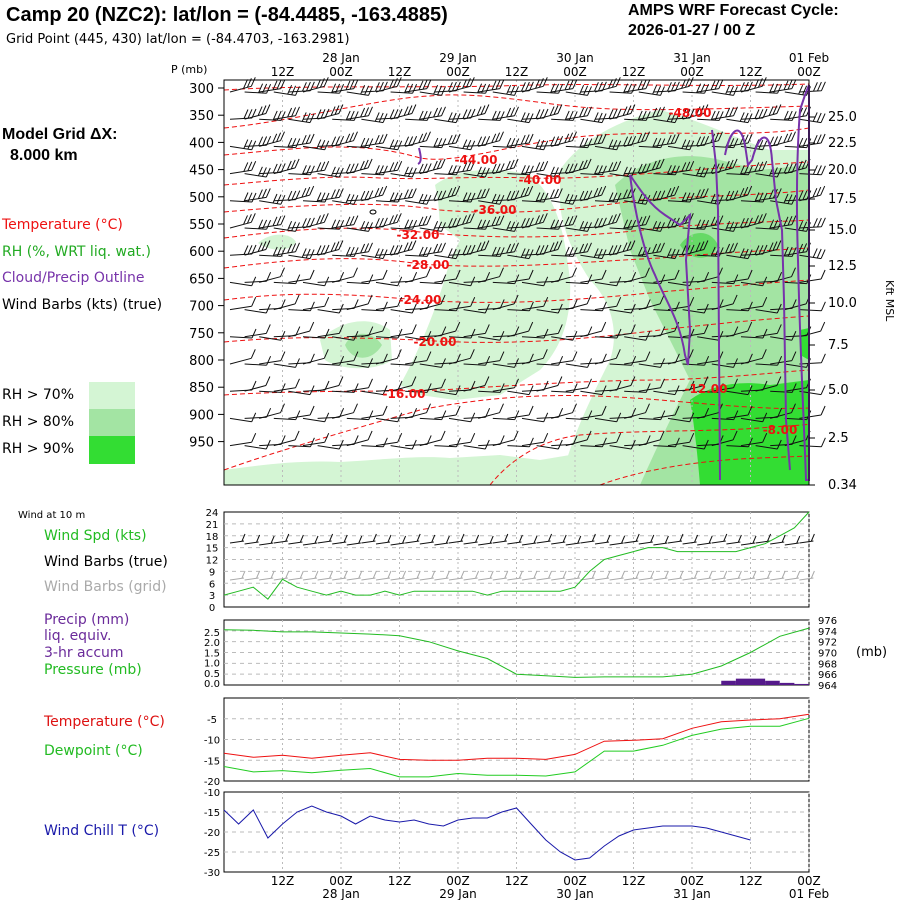 This screenshot has width=900, height=900. I want to click on temperature-line, so click(516, 737).